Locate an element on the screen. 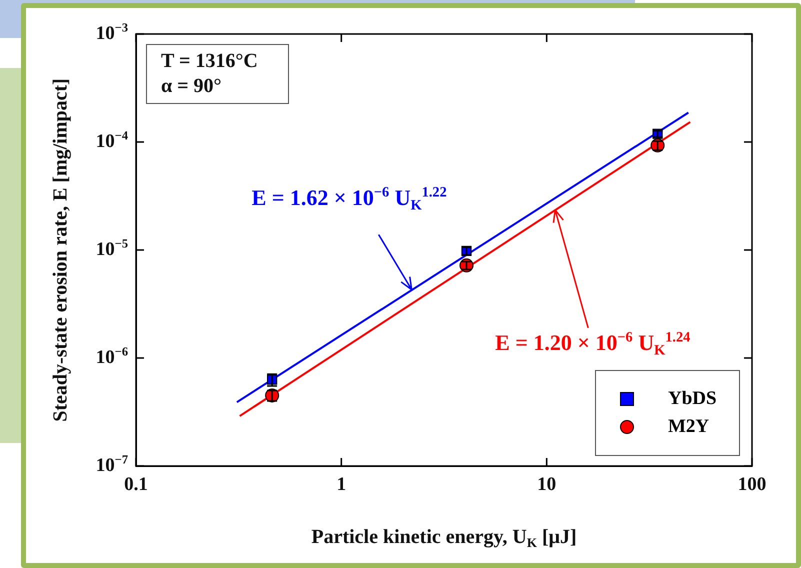  x-tick-label: 1 is located at coordinates (341, 485).